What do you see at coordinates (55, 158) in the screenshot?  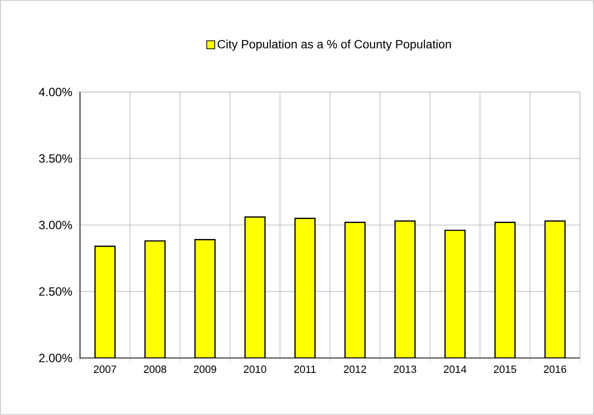 I see `y-tick-label: 3.50%` at bounding box center [55, 158].